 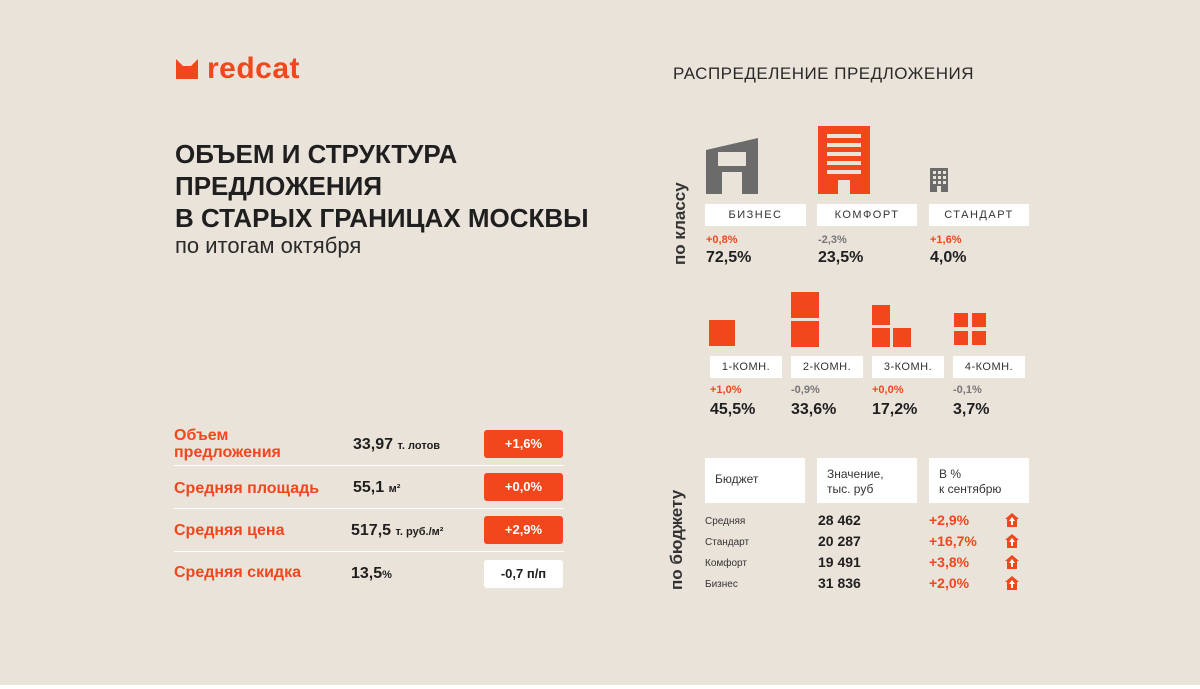 I want to click on room-delta-2: -0,9%, so click(x=805, y=390).